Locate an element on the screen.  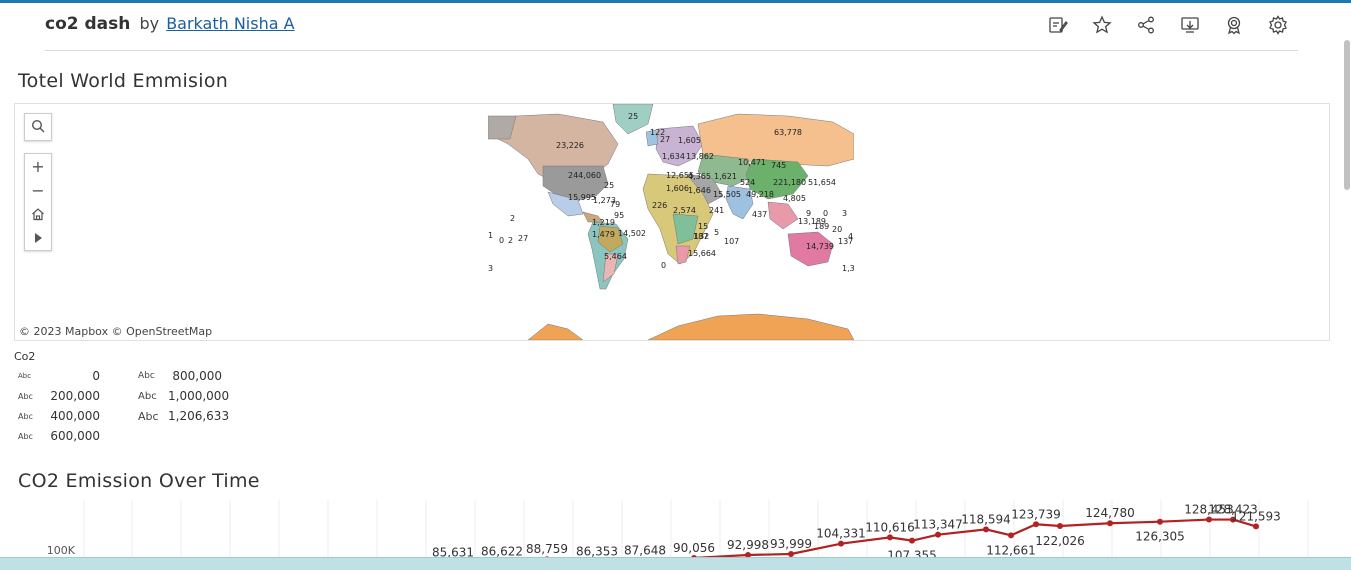
legend-item: Abc 400,000 is located at coordinates (59, 416).